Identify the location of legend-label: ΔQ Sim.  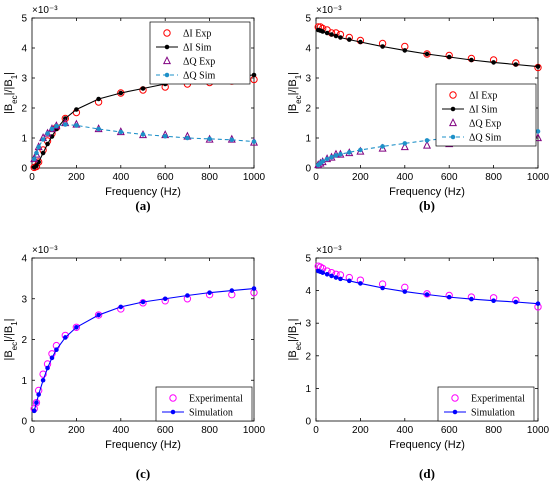
(485, 138).